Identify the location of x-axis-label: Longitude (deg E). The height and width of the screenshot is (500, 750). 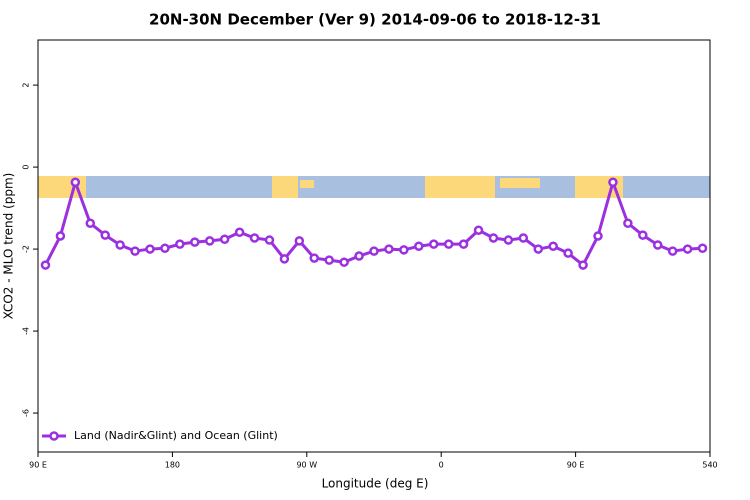
(375, 484).